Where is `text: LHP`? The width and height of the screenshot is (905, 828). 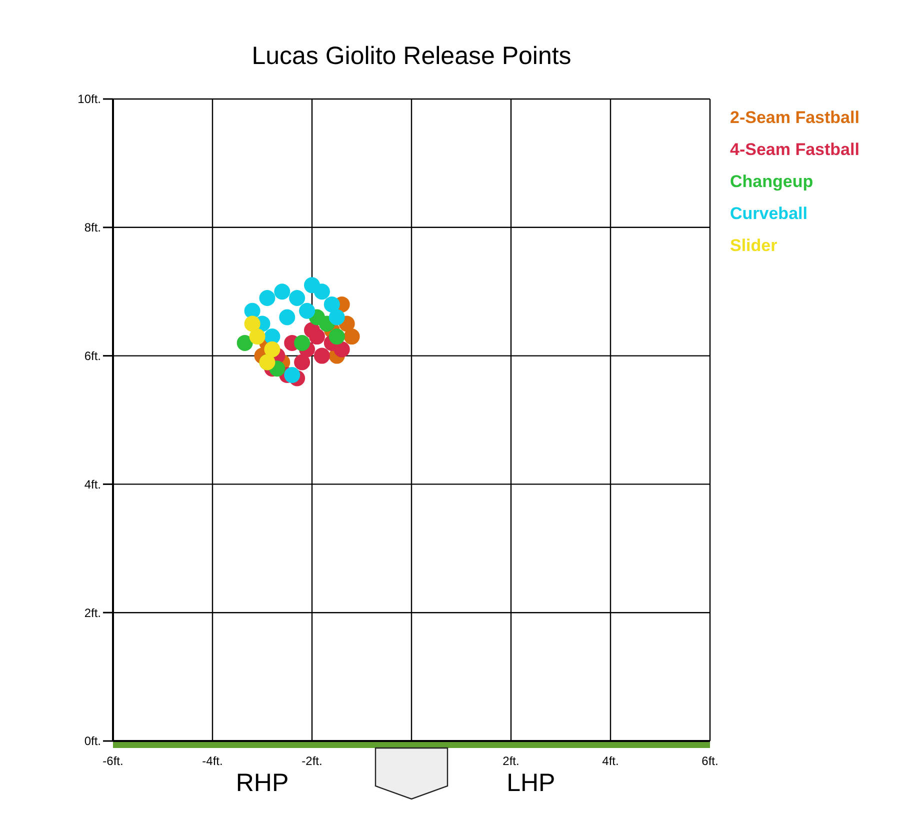 text: LHP is located at coordinates (531, 783).